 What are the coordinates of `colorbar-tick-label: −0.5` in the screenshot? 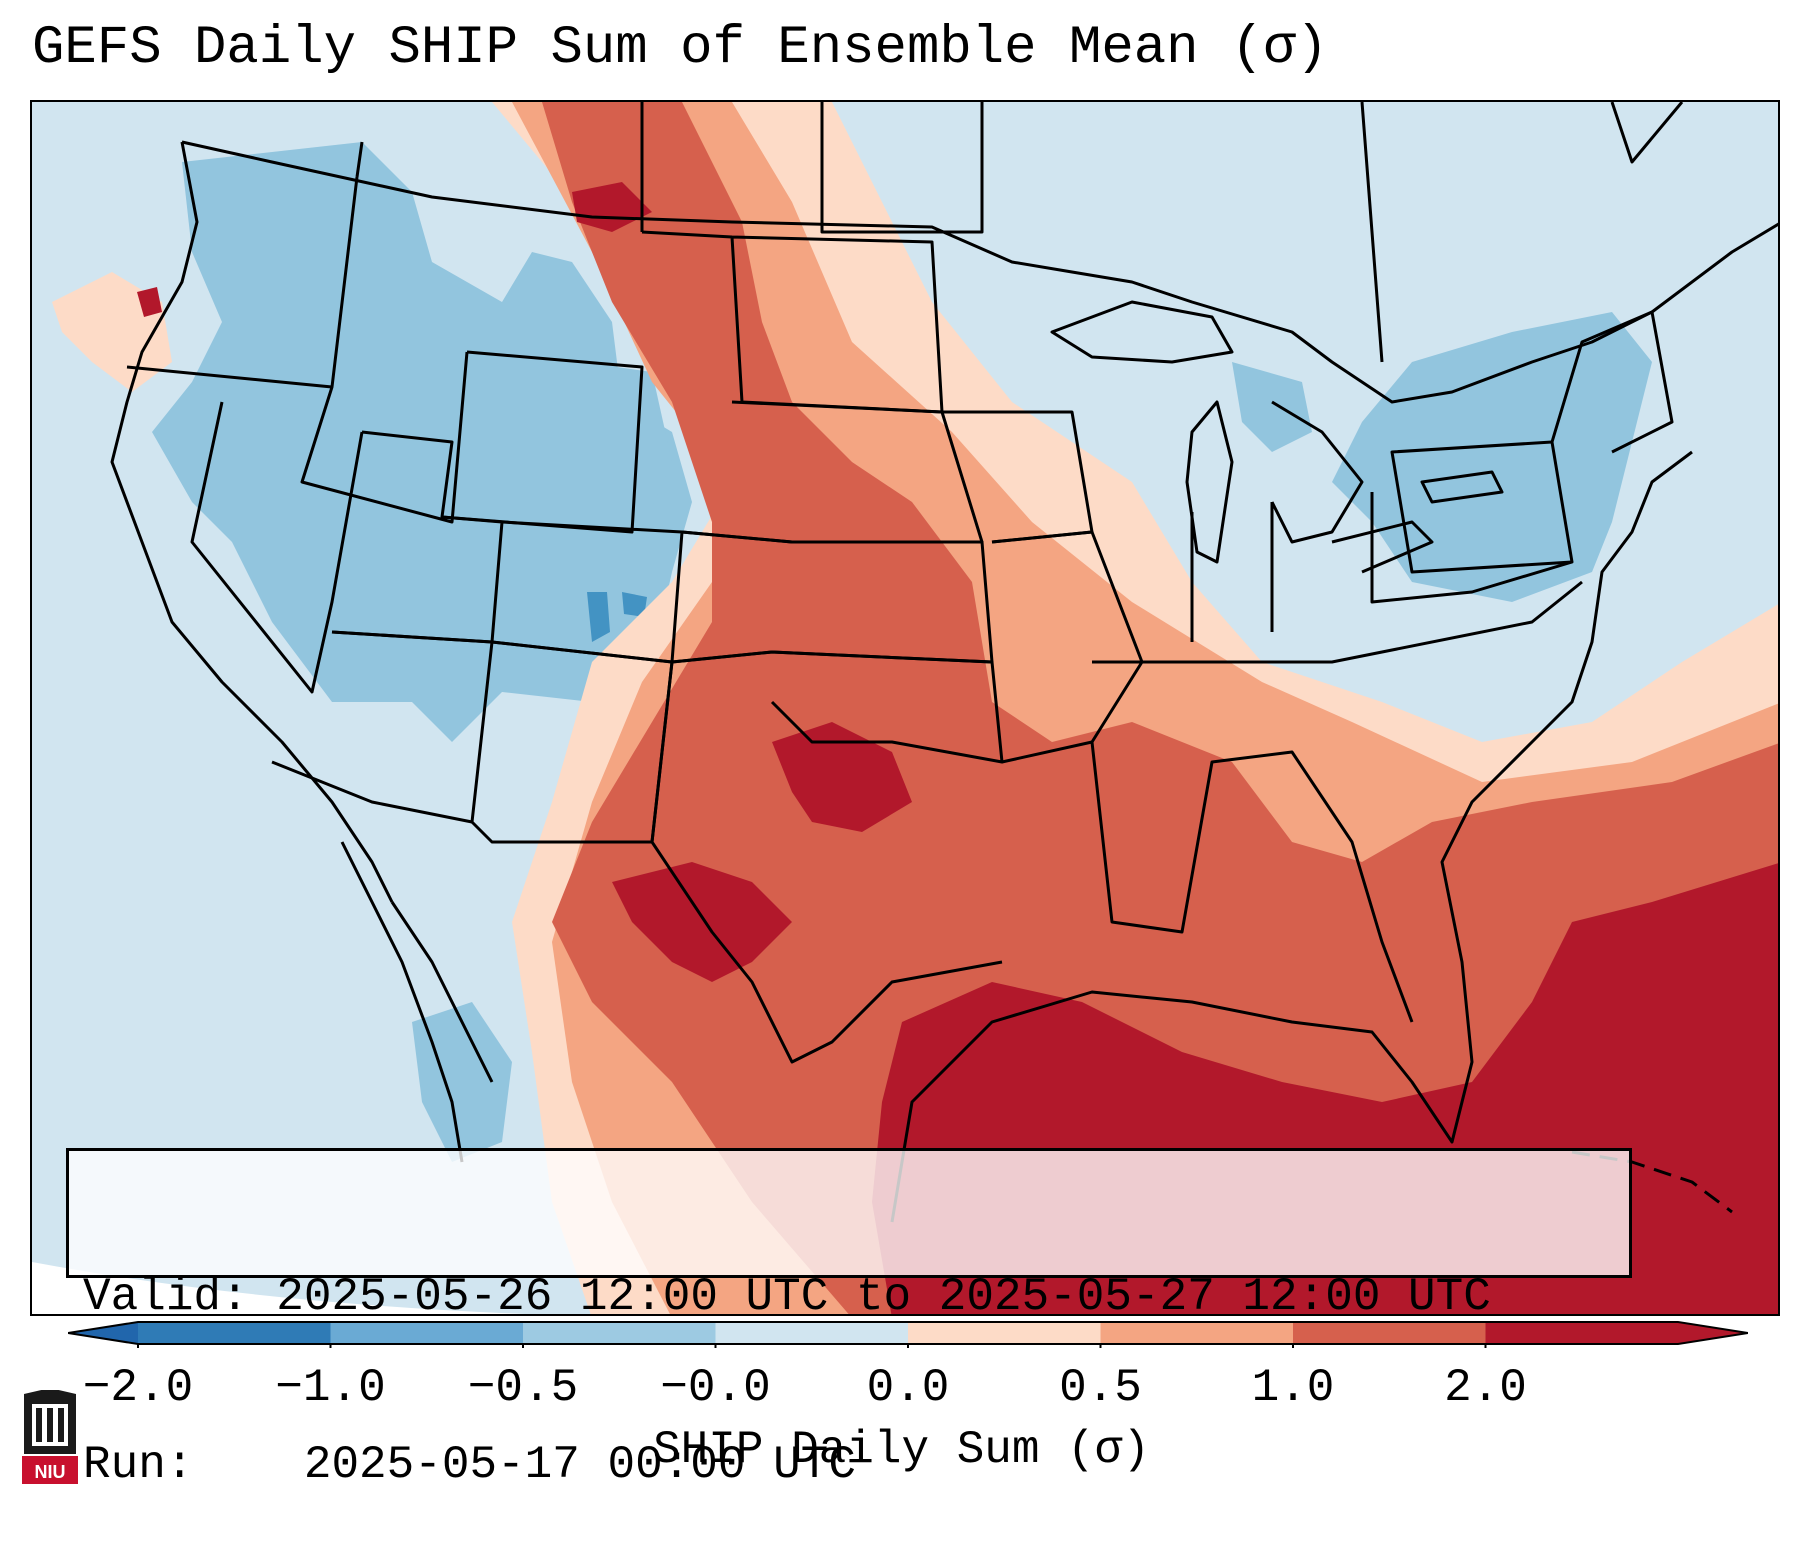 It's located at (523, 1388).